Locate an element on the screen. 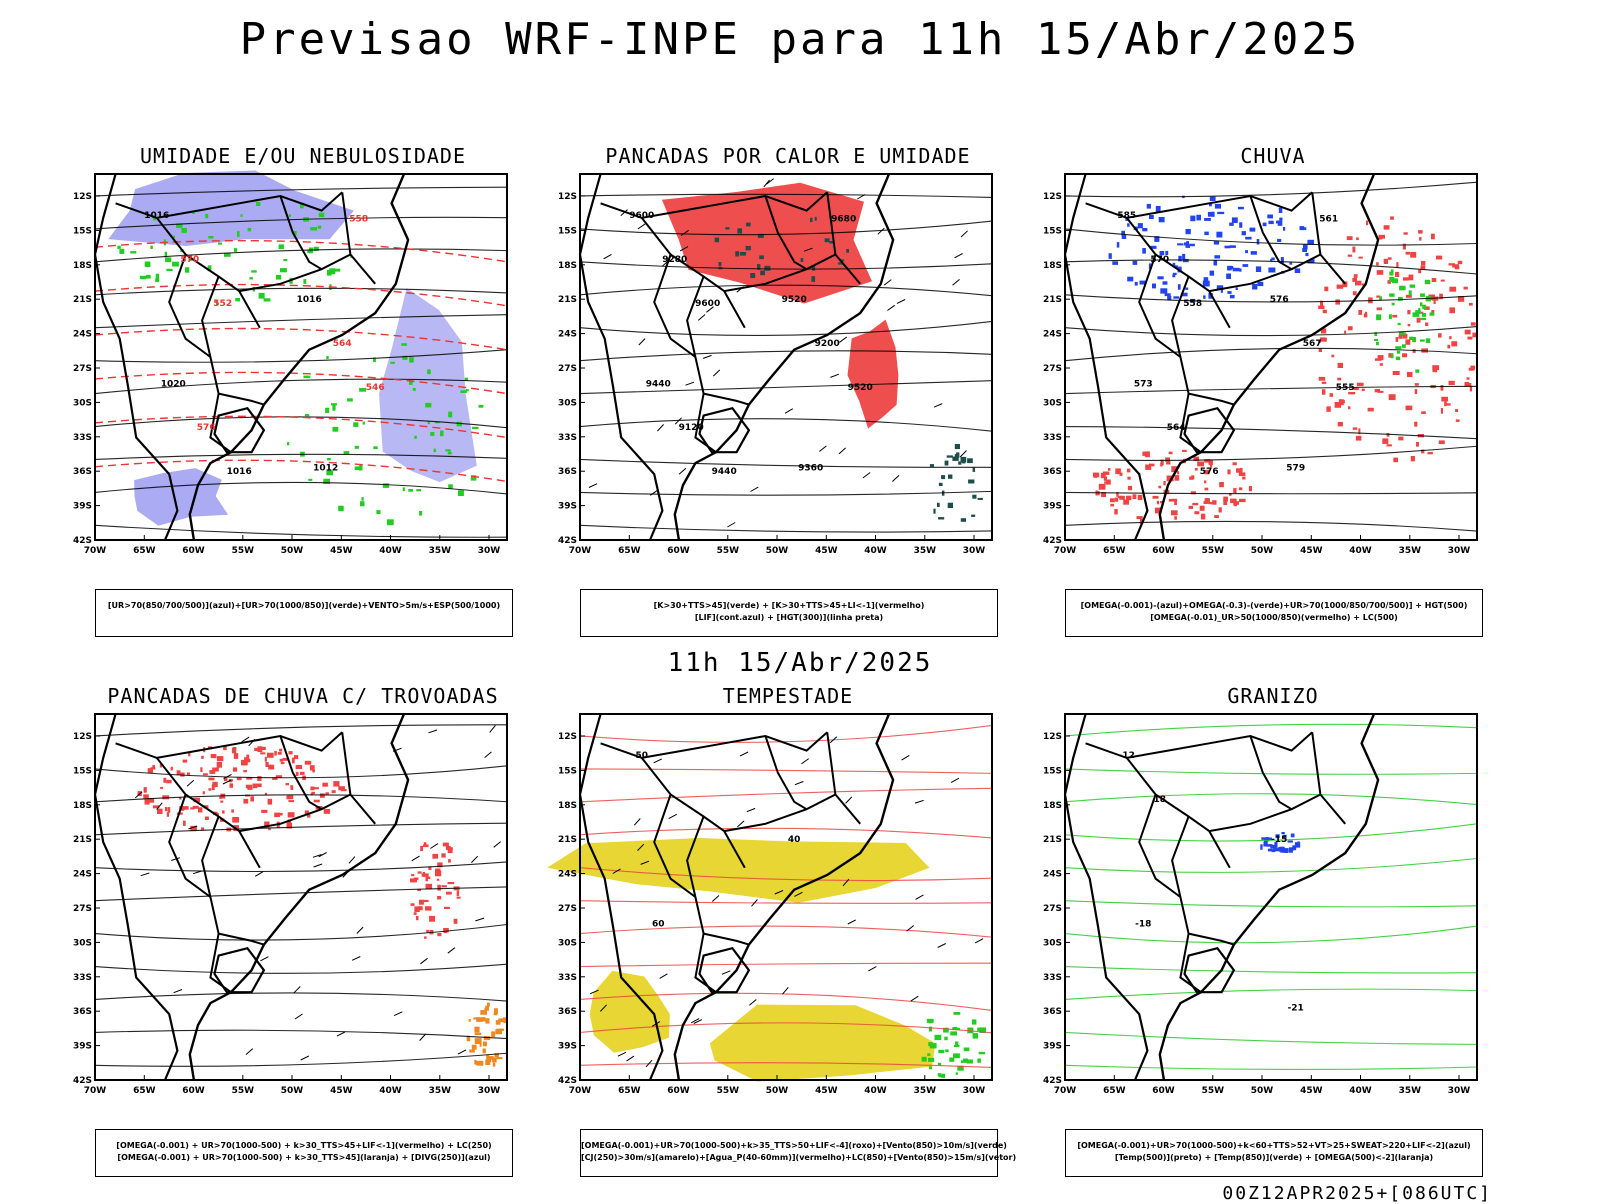  lat-label: 33S is located at coordinates (82, 978).